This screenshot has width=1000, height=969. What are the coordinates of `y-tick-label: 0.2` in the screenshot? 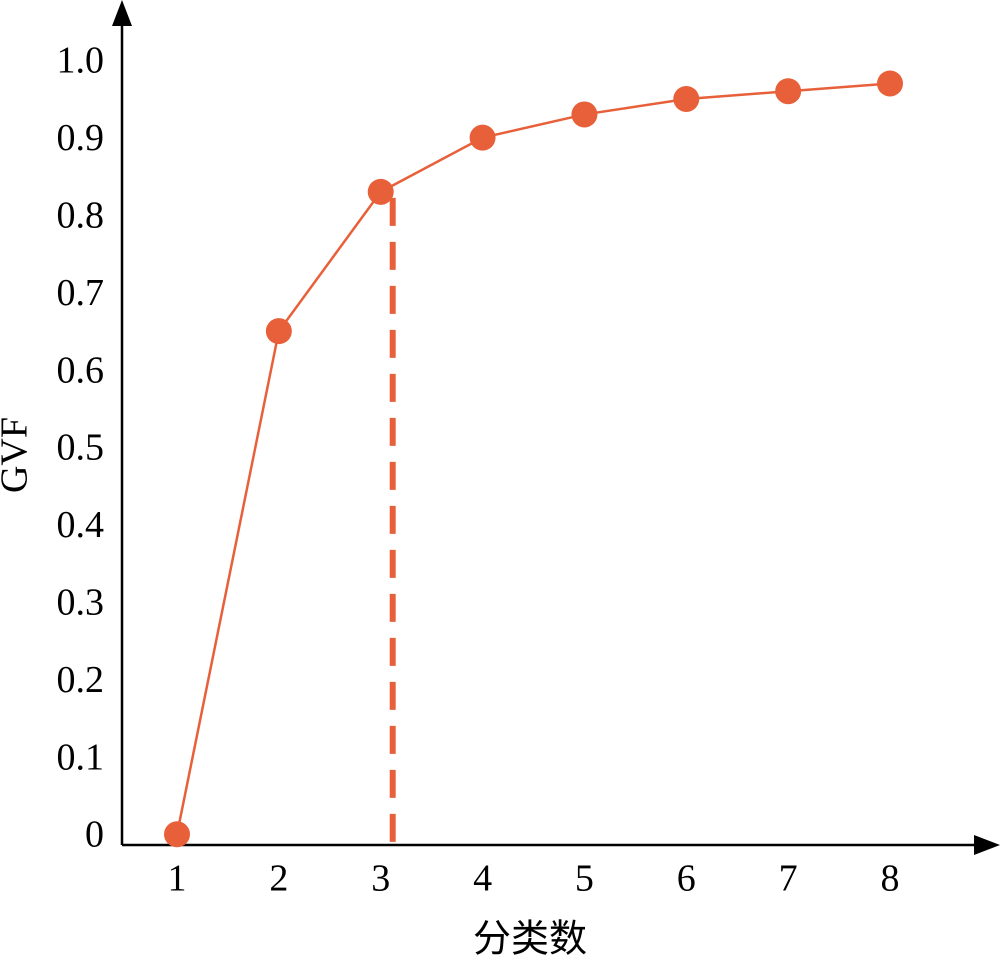 It's located at (81, 680).